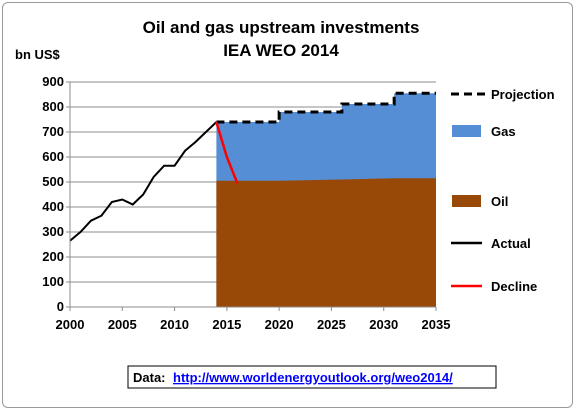  I want to click on line-actual, so click(143, 181).